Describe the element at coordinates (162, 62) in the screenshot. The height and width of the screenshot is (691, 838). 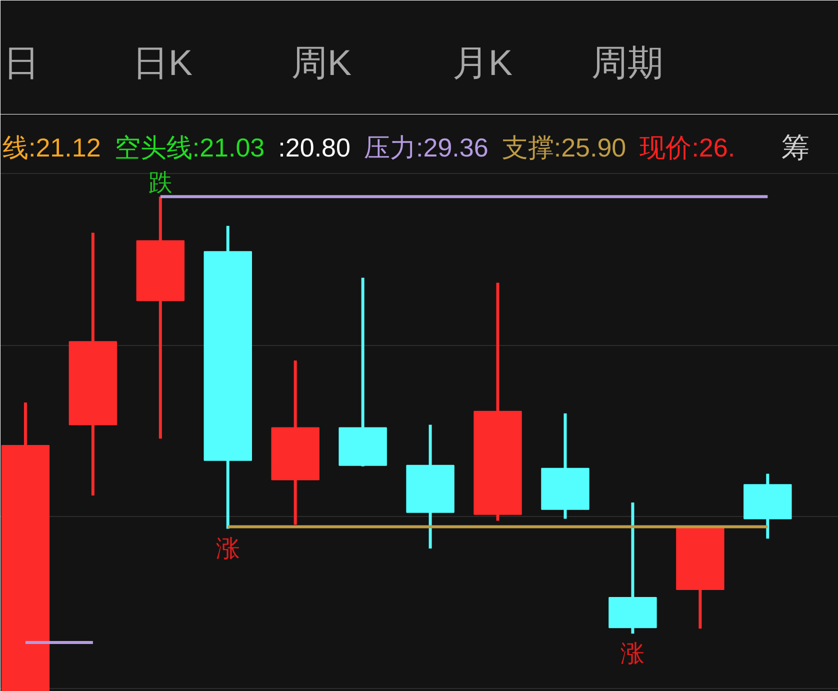
I see `text: 日K` at that location.